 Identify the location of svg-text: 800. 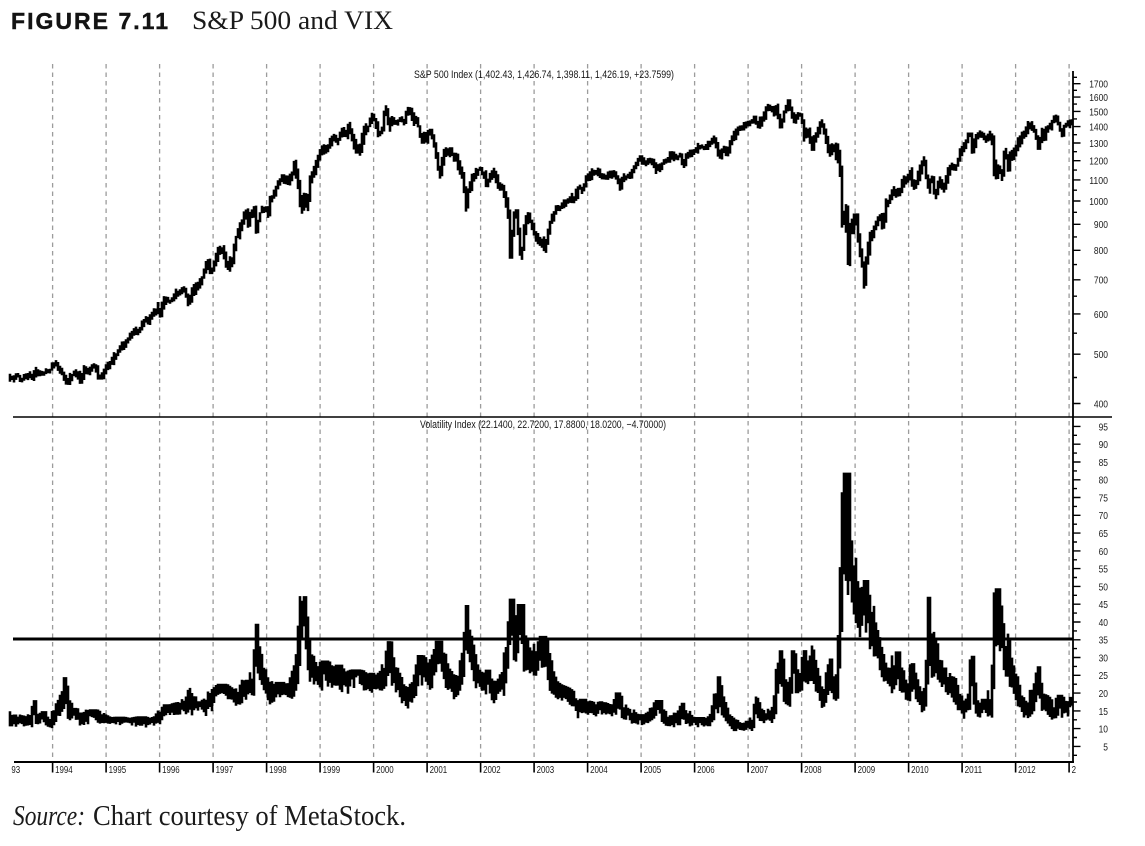
(1101, 251).